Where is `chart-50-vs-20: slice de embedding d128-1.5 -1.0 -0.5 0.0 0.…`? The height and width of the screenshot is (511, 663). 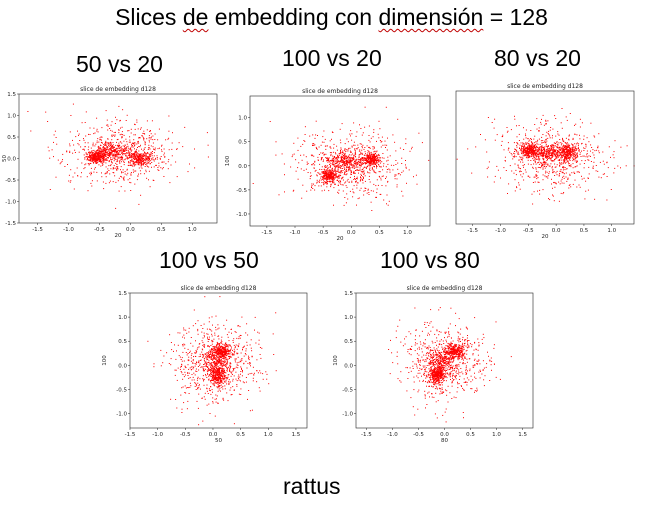
chart-50-vs-20: slice de embedding d128-1.5 -1.0 -0.5 0.0 0.… is located at coordinates (110, 161).